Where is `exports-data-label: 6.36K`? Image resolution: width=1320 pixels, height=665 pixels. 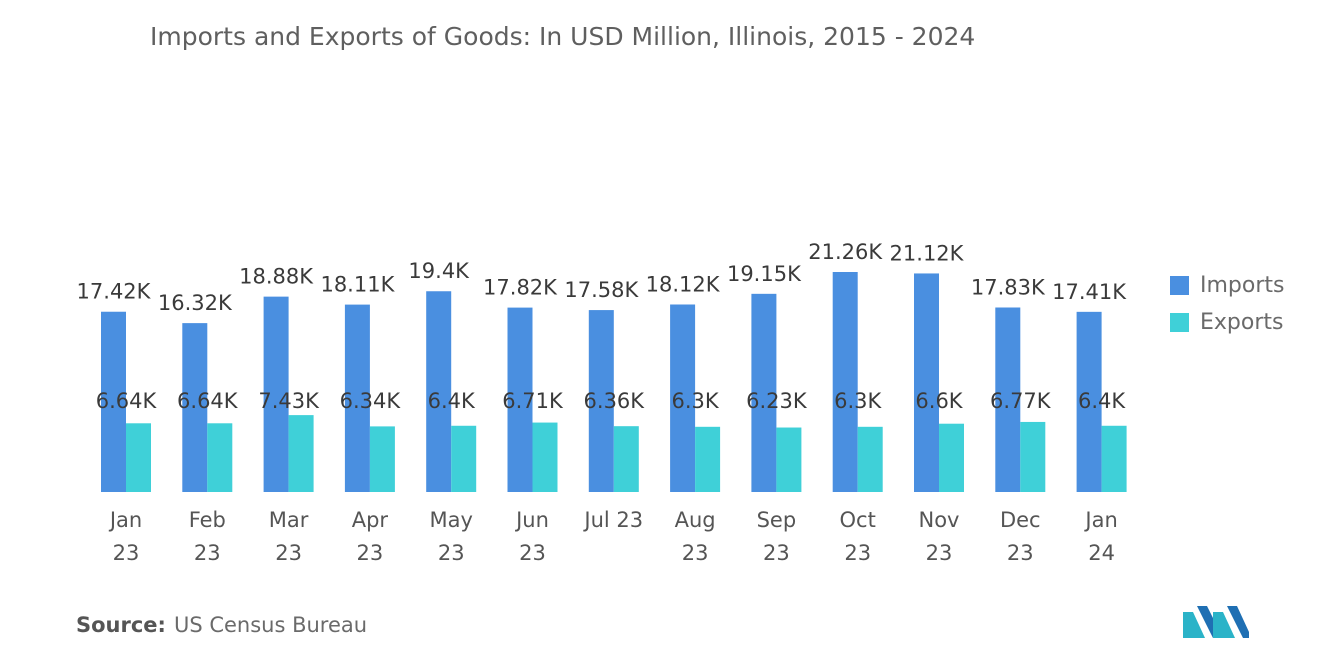 exports-data-label: 6.36K is located at coordinates (615, 401).